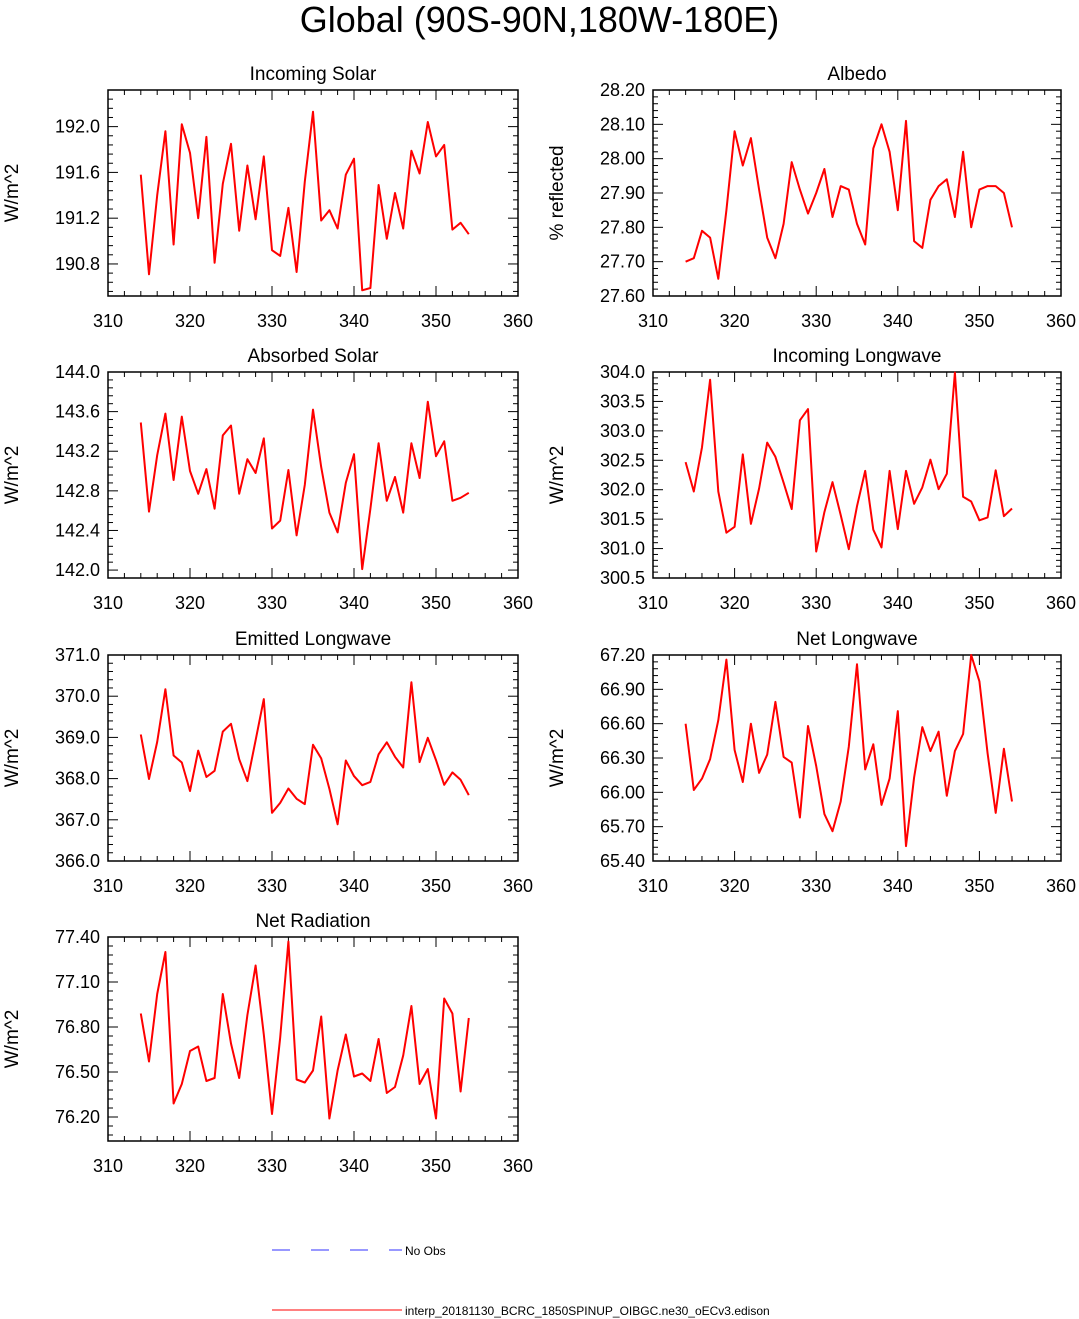 This screenshot has width=1079, height=1319. Describe the element at coordinates (856, 639) in the screenshot. I see `net-longwave-title: Net Longwave` at that location.